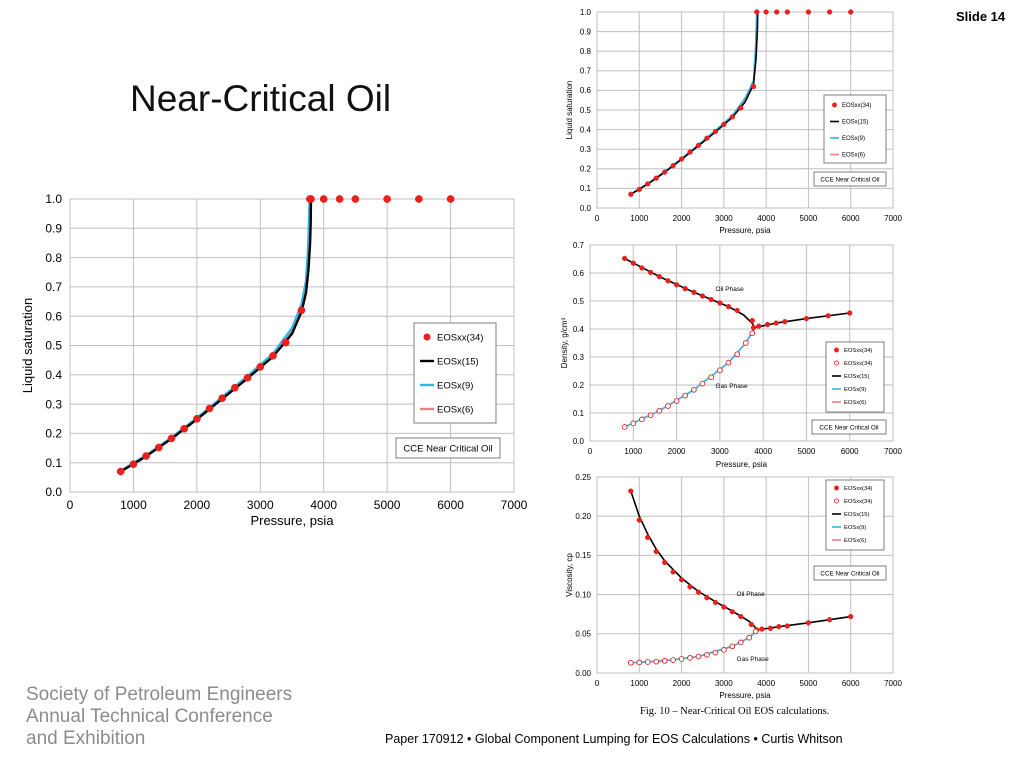 Image resolution: width=1024 pixels, height=768 pixels. Describe the element at coordinates (261, 98) in the screenshot. I see `slide-title: Near-Critical Oil` at that location.